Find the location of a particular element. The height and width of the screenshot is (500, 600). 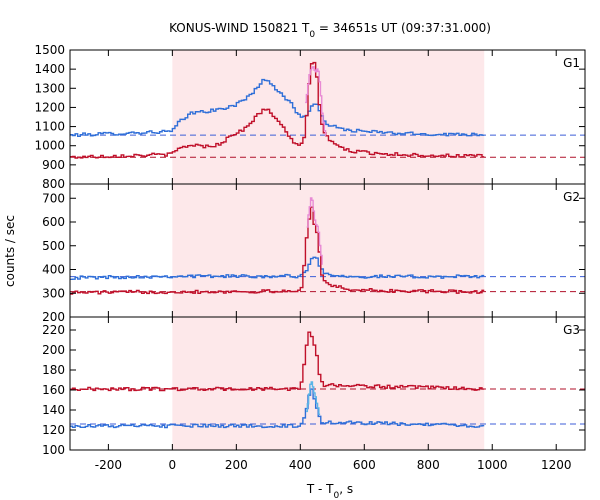

y-tick-label: 1400 is located at coordinates (49, 69).